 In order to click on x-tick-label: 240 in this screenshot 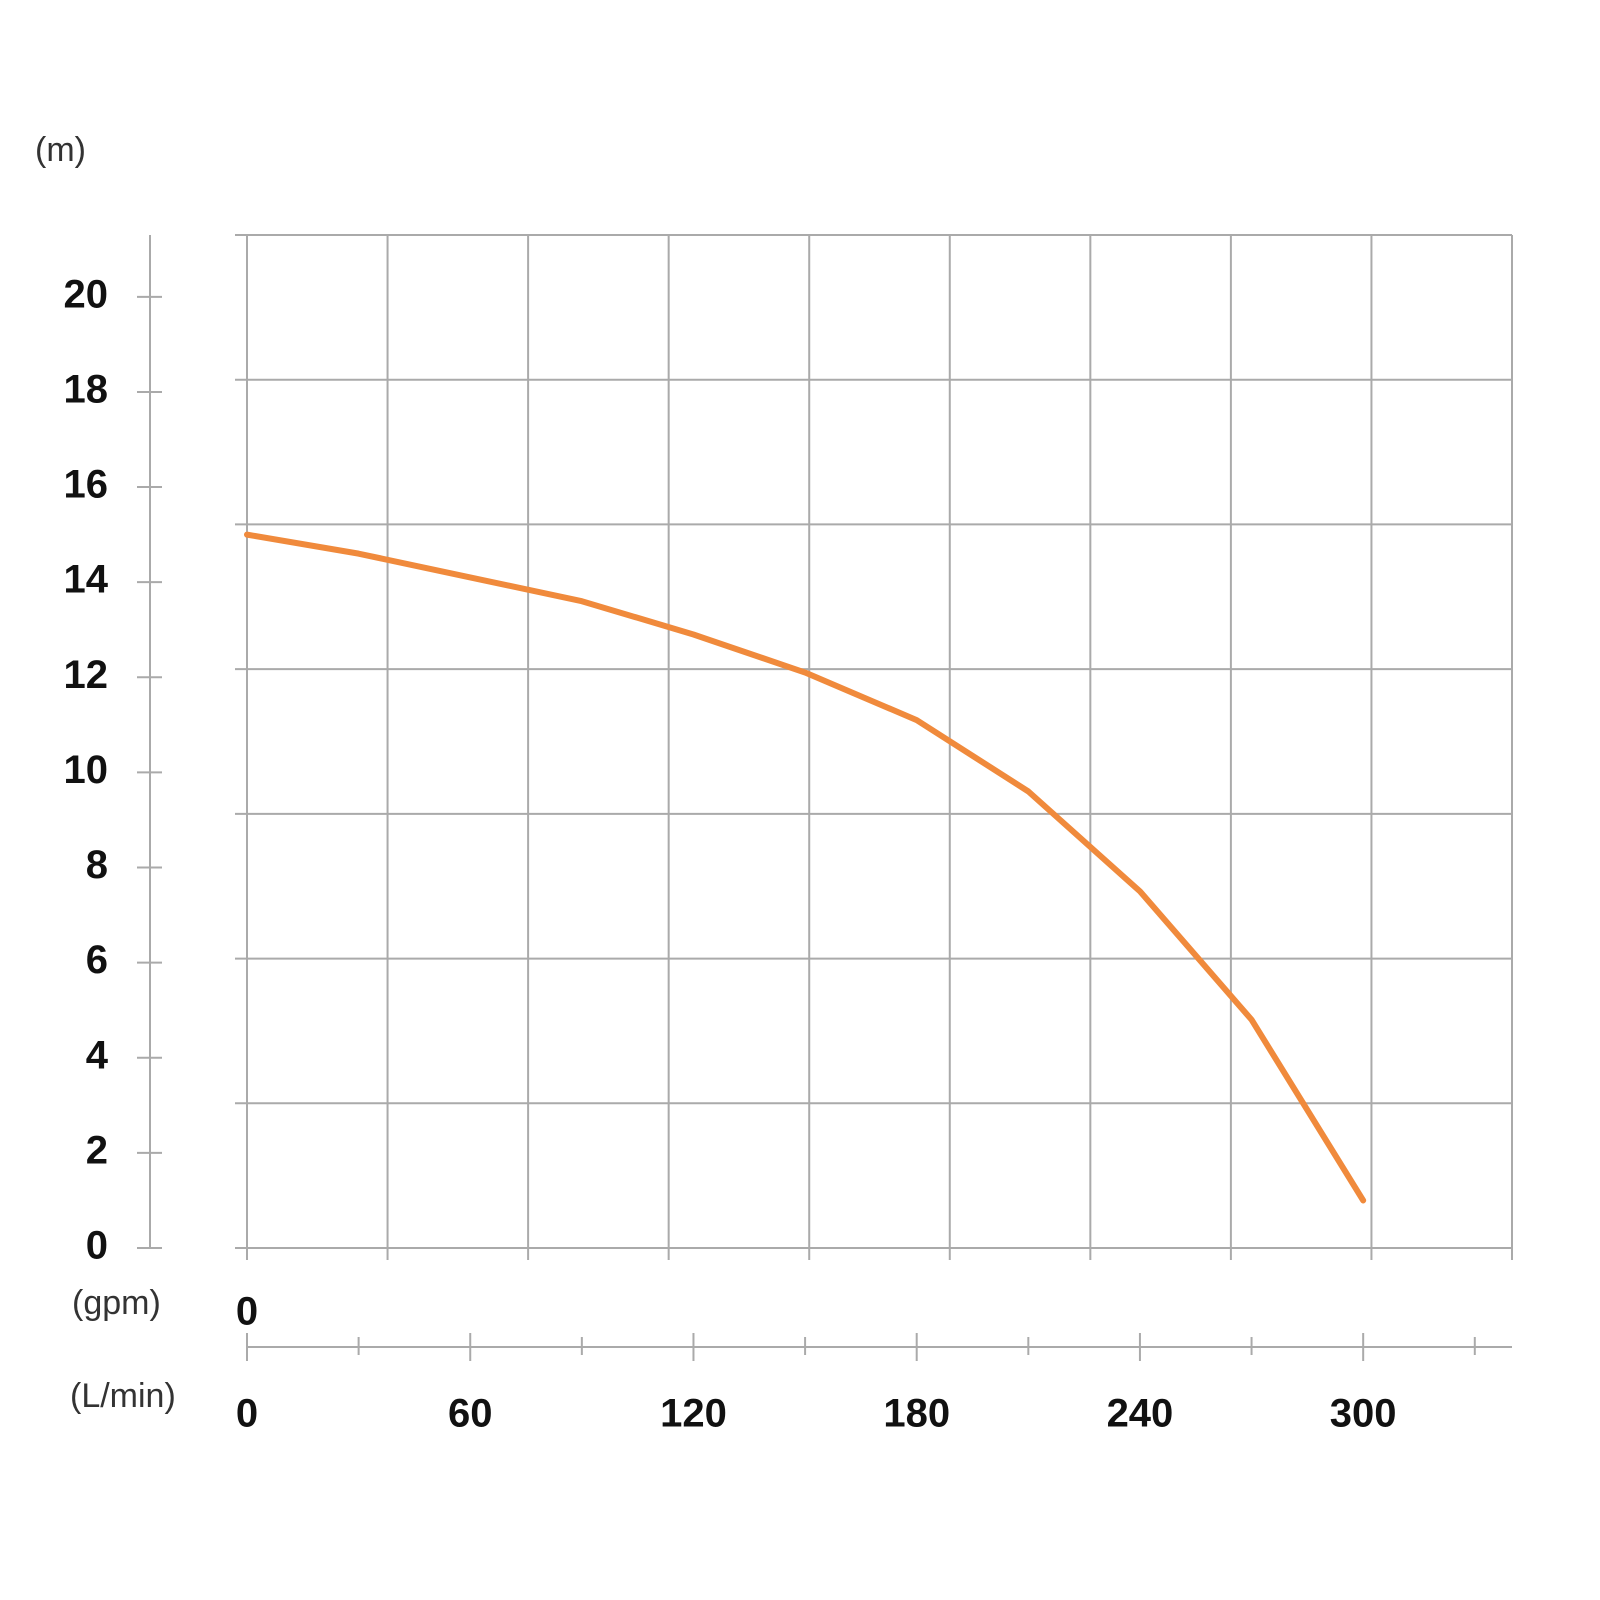, I will do `click(1140, 1414)`.